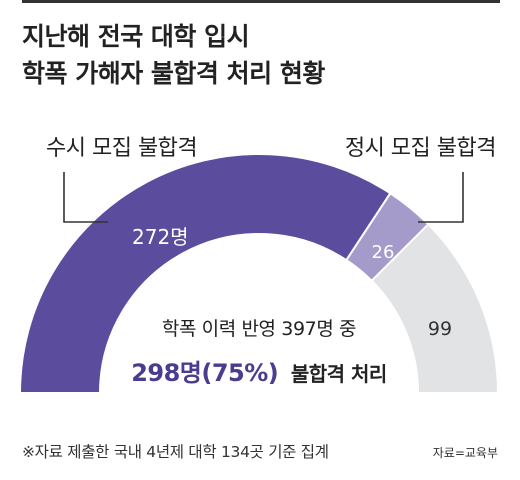  Describe the element at coordinates (160, 237) in the screenshot. I see `value-label-susi: 272명` at that location.